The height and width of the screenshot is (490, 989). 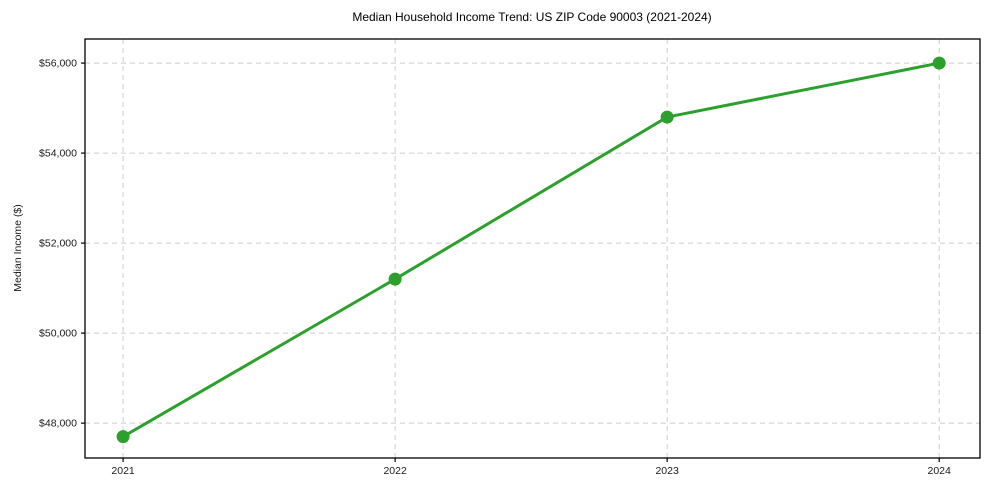 I want to click on data-point-2023, so click(x=667, y=117).